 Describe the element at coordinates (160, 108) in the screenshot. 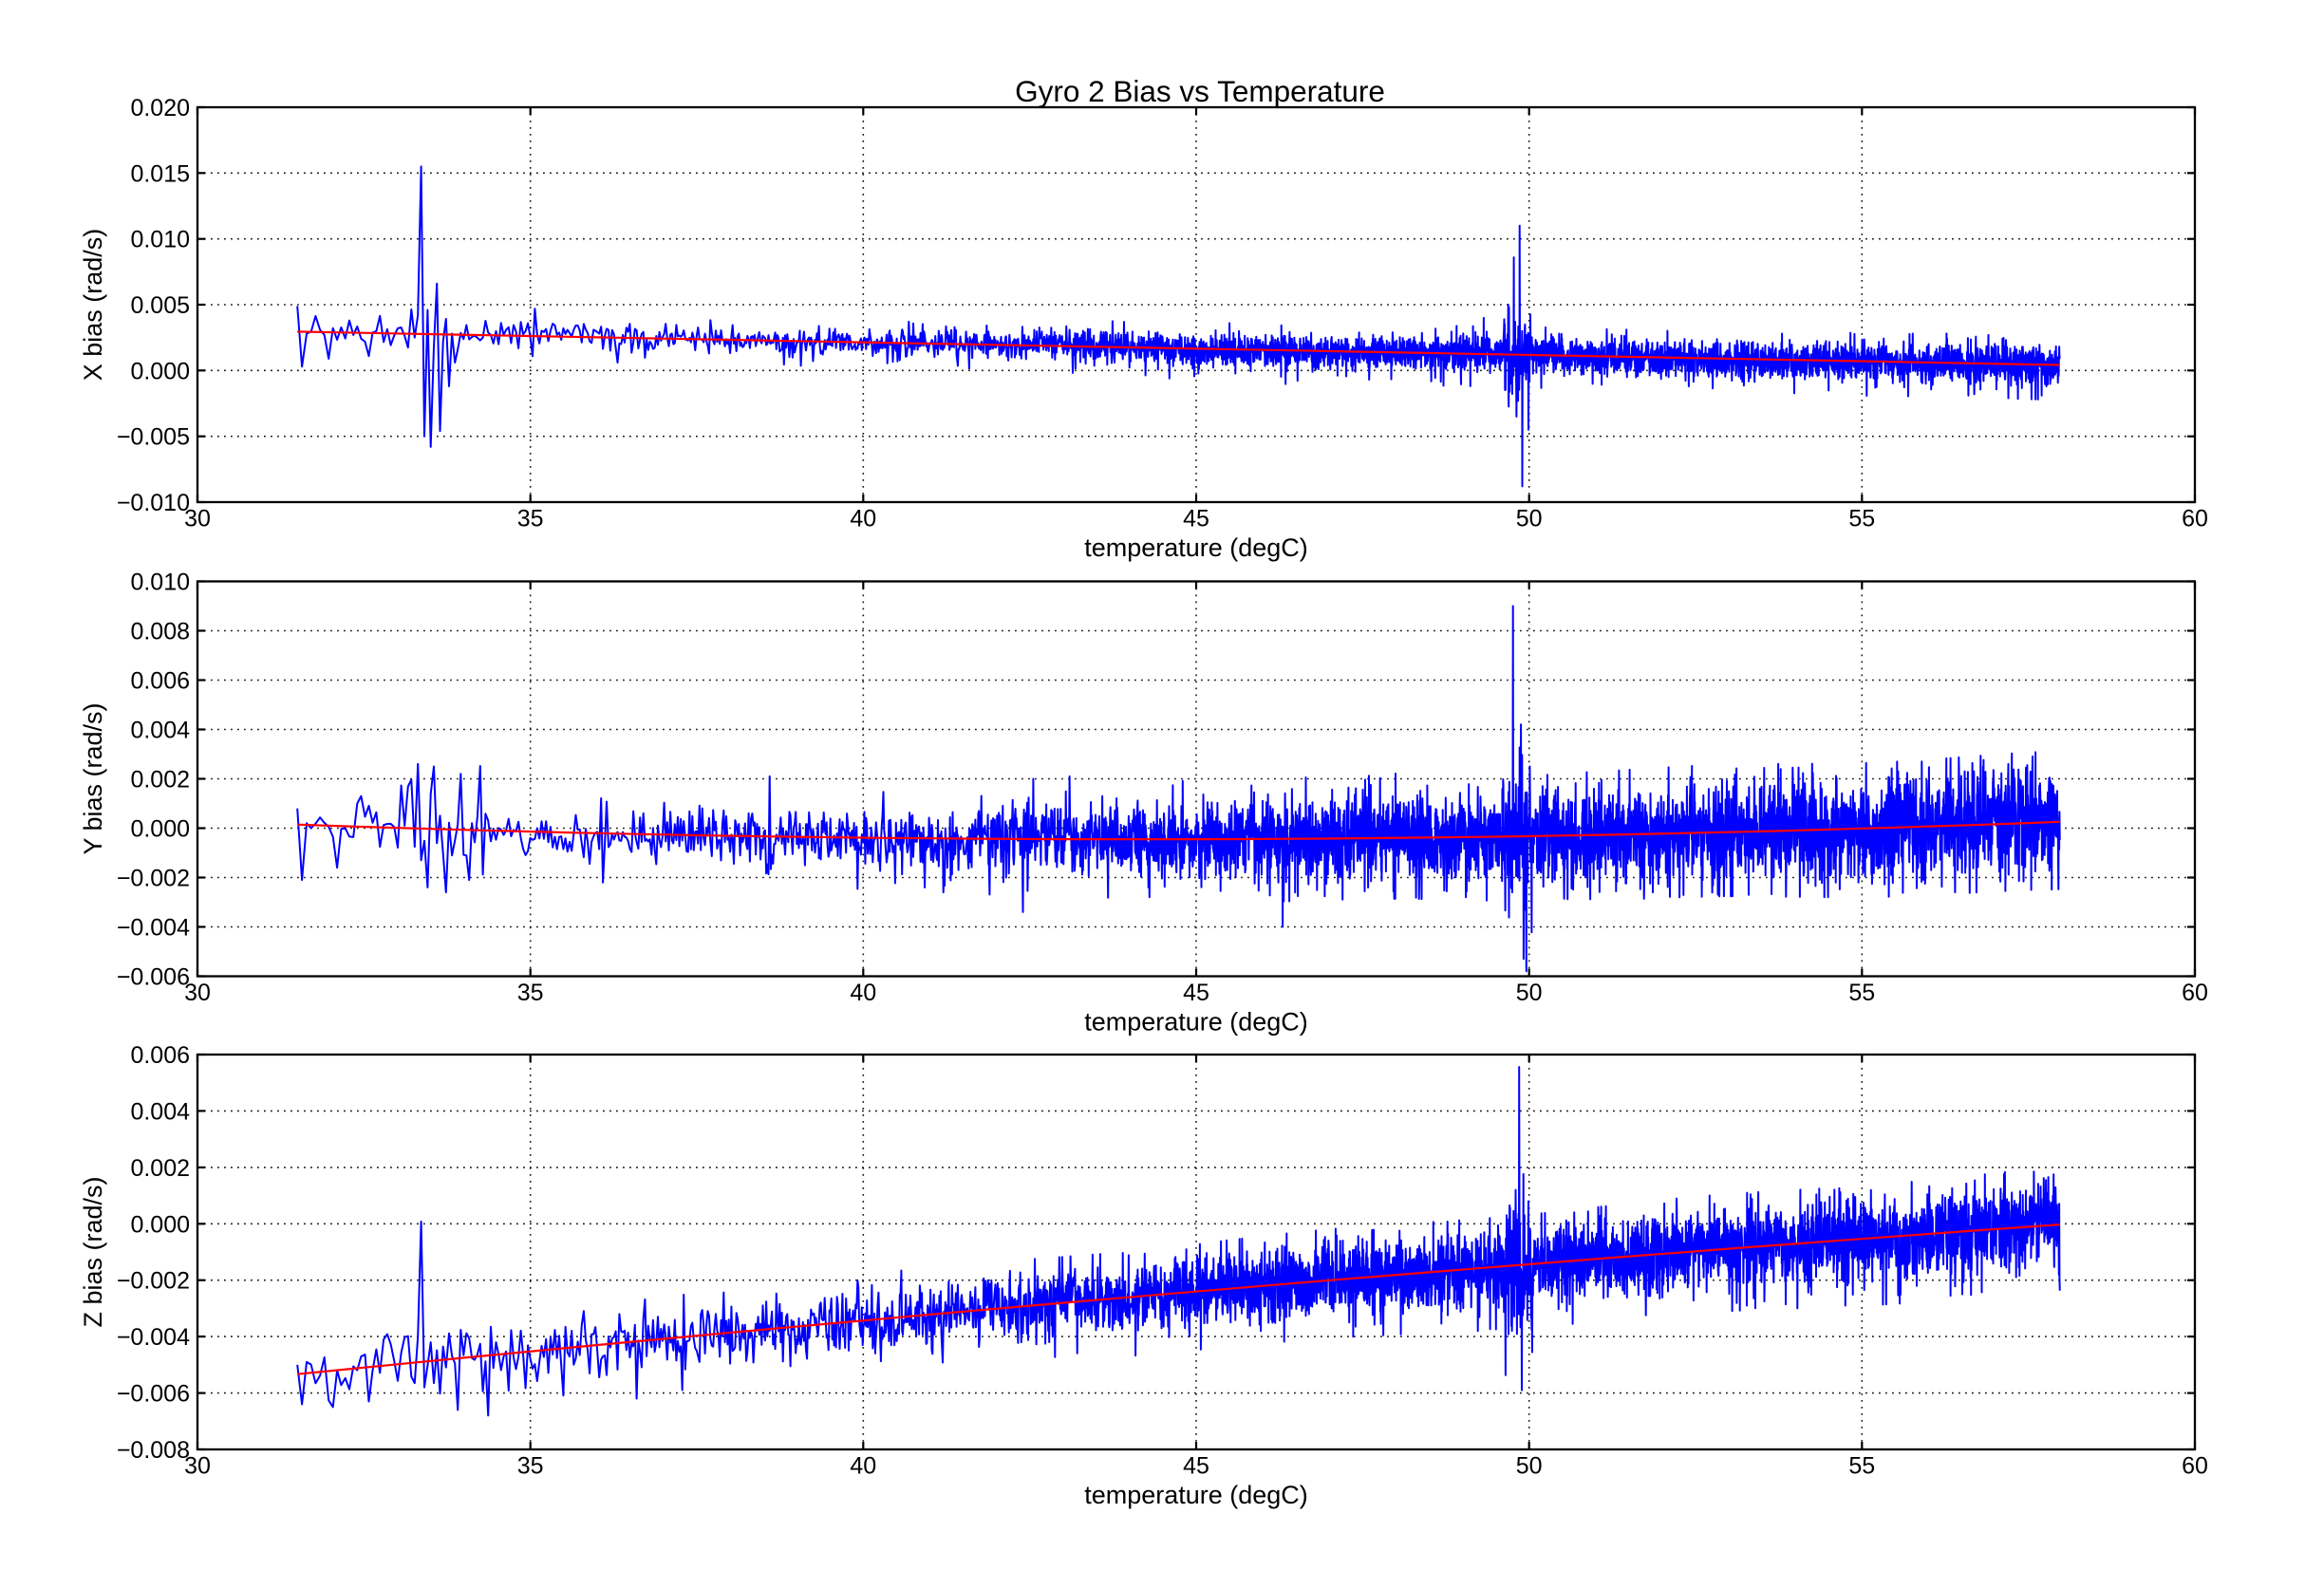

I see `svg-text: 0.020` at that location.